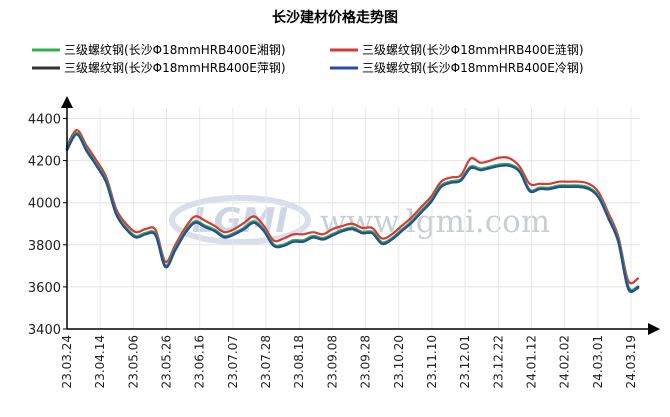 This screenshot has height=417, width=670. Describe the element at coordinates (654, 329) in the screenshot. I see `x-axis-arrow` at that location.